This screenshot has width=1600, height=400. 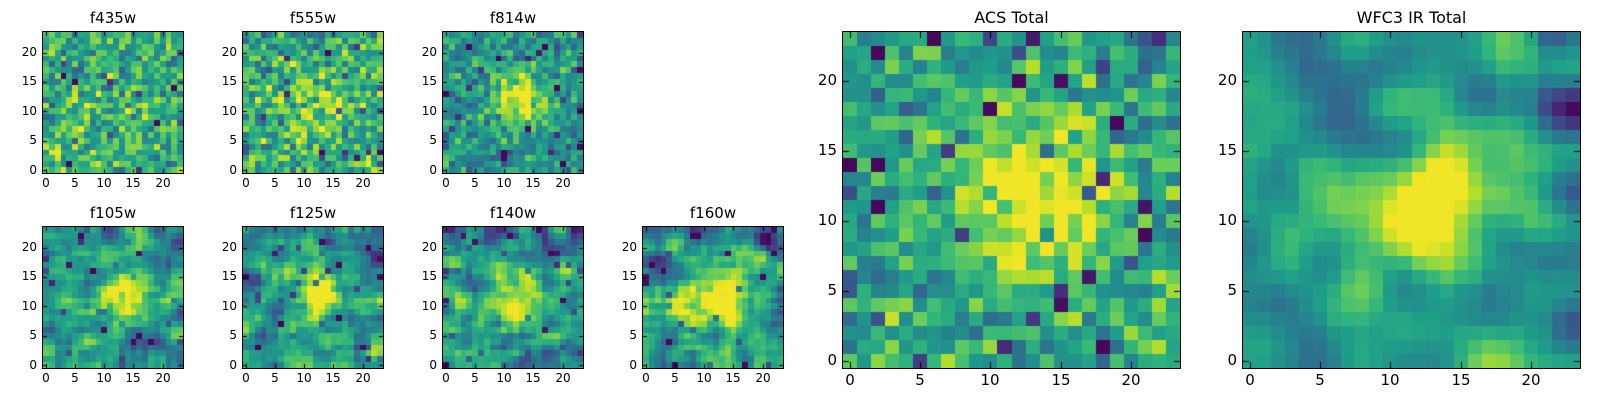 I want to click on heatmap-f140w, so click(x=513, y=297).